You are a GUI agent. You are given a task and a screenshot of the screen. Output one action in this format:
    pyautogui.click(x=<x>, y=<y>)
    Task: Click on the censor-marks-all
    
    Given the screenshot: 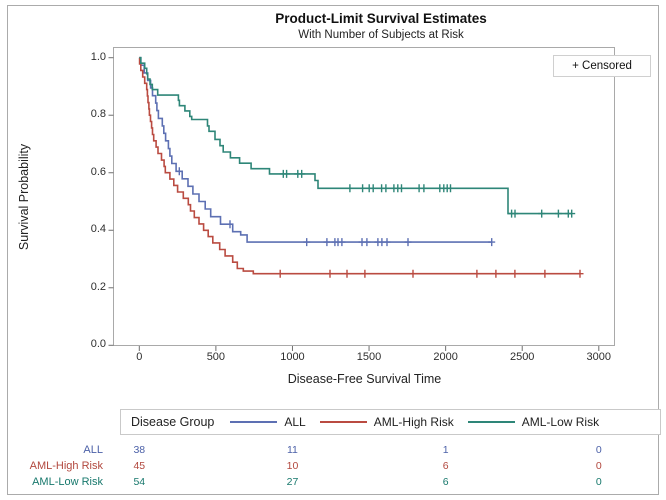 What is the action you would take?
    pyautogui.click(x=335, y=207)
    